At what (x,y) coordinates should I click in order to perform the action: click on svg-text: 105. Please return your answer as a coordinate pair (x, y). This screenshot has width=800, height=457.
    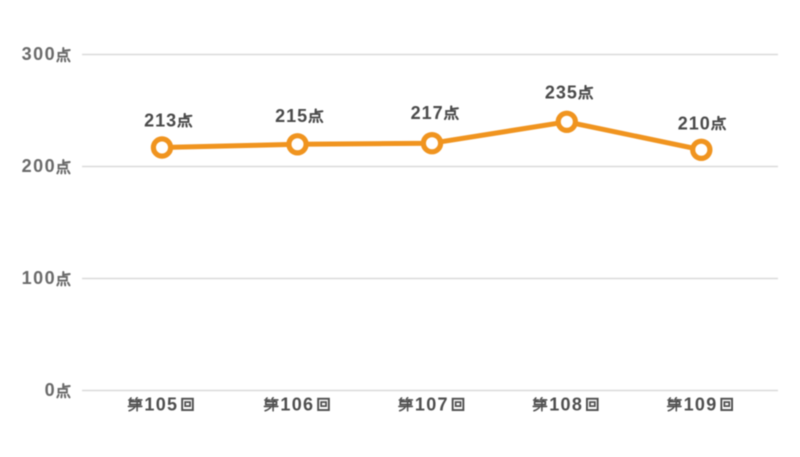
    Looking at the image, I should click on (161, 405).